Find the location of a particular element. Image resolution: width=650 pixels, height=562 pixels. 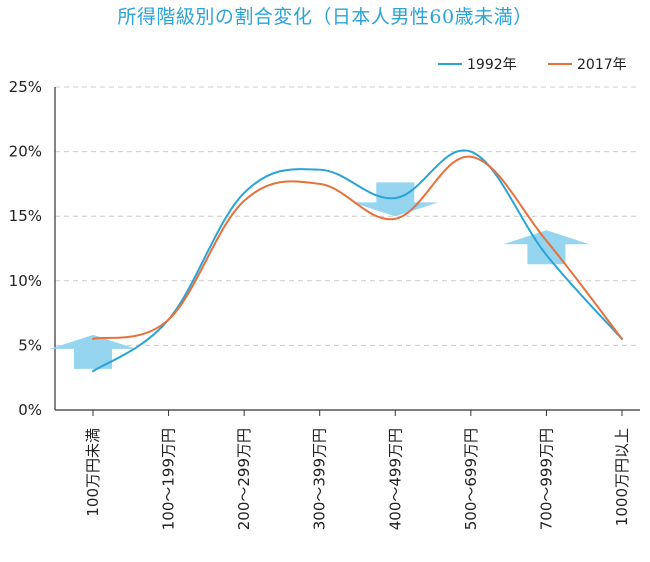

x-tick-label: 300〜399万円 is located at coordinates (320, 479).